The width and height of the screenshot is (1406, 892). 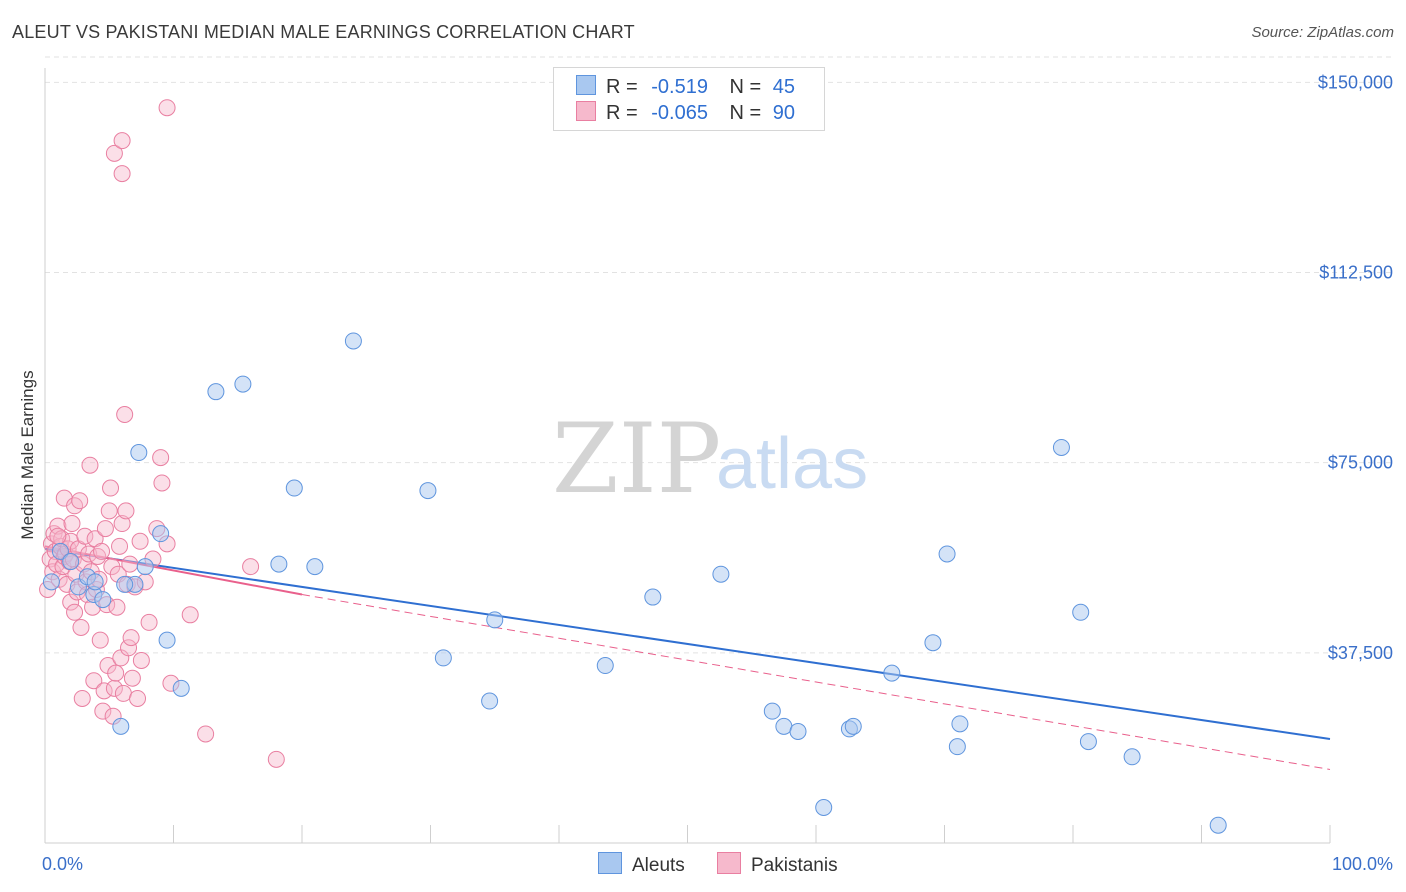 What do you see at coordinates (1362, 864) in the screenshot?
I see `x-tick-label-max: 100.0%` at bounding box center [1362, 864].